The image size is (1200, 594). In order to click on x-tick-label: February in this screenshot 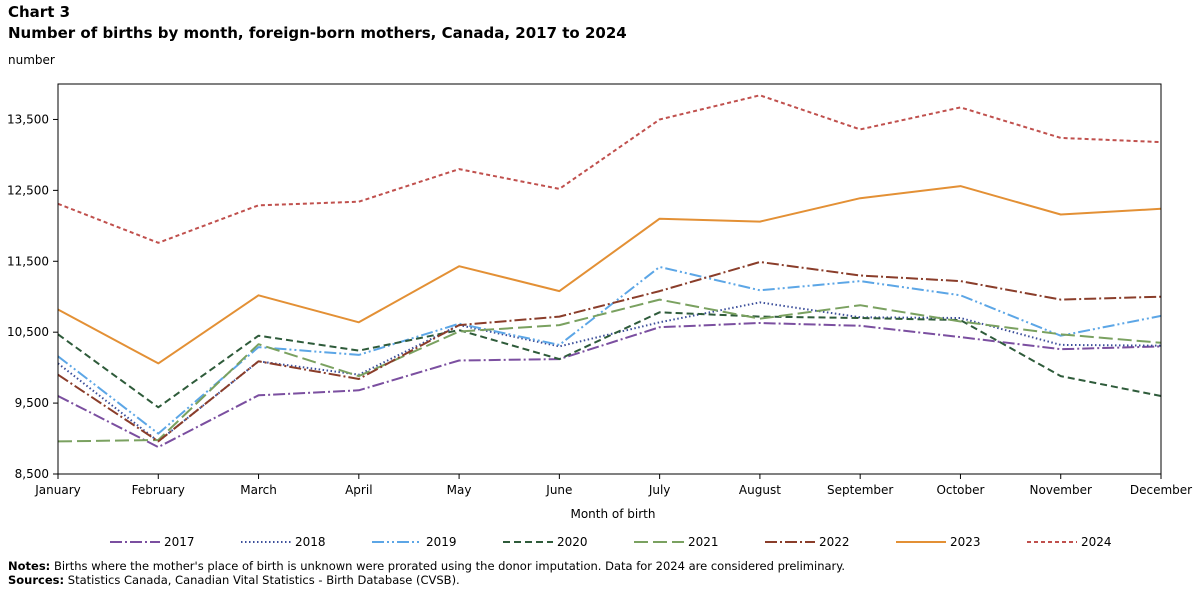, I will do `click(158, 490)`.